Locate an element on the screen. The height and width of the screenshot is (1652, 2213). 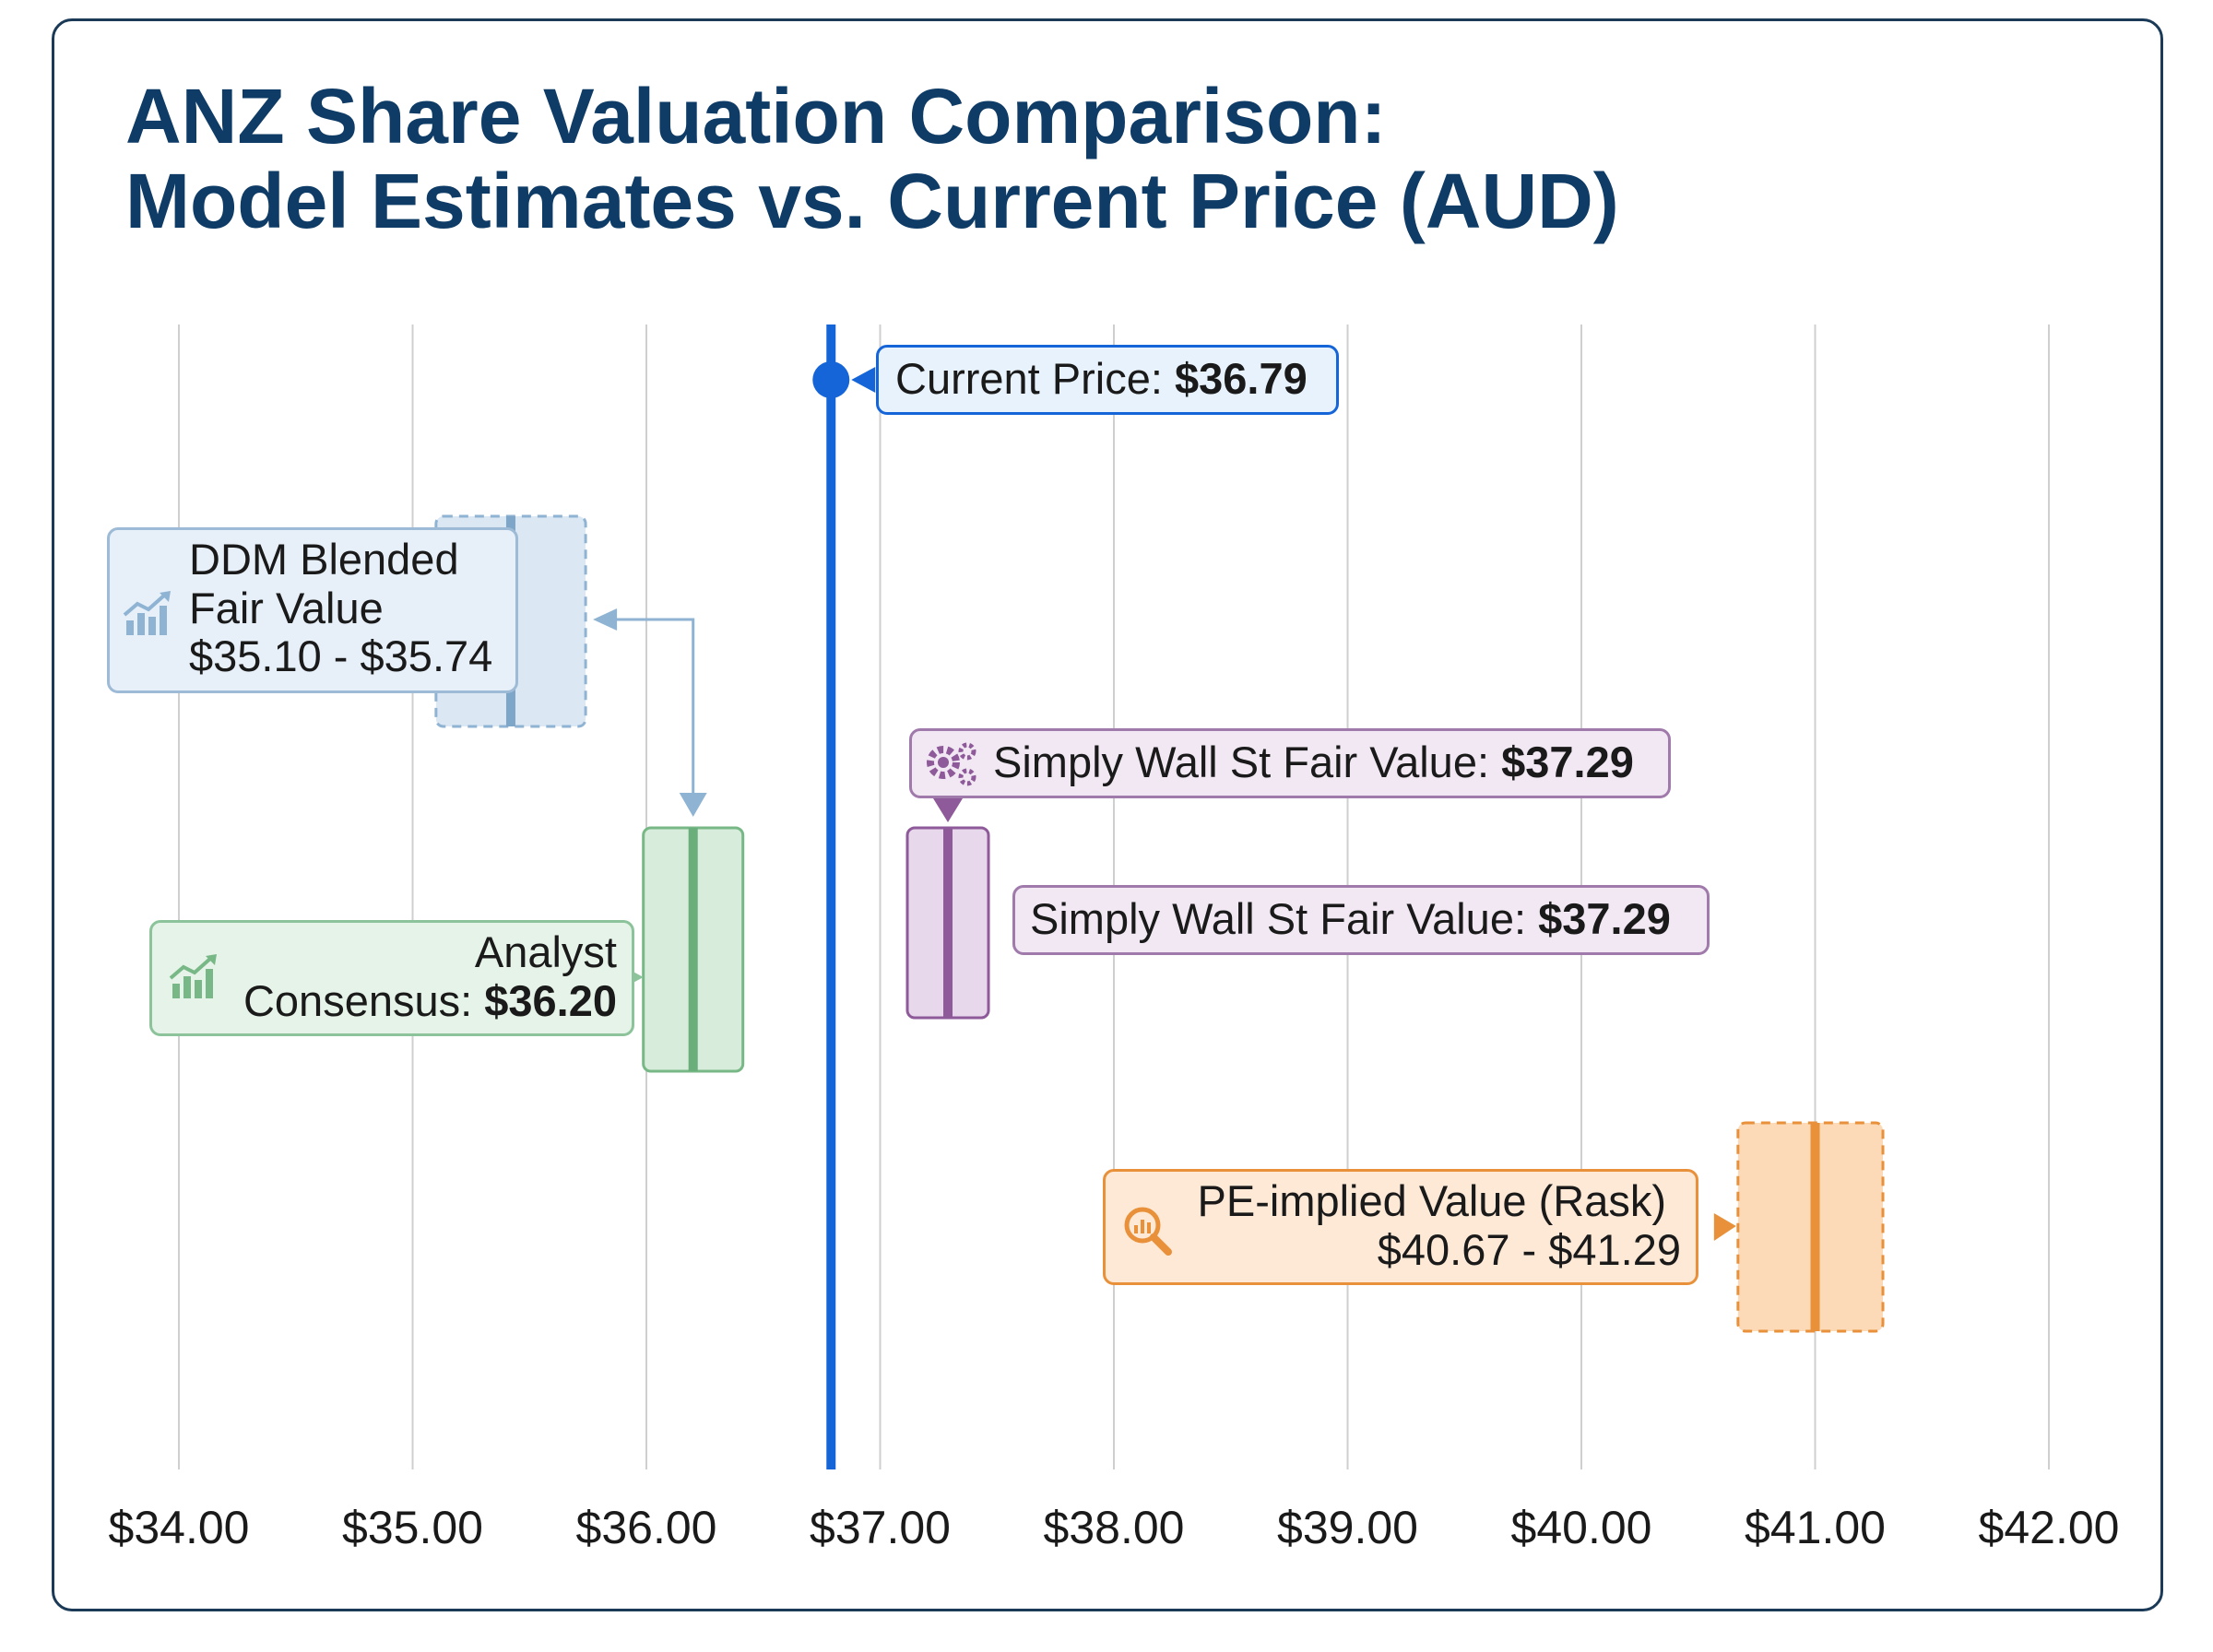
pe-implied-callout: PE-implied Value (Rask) $40.67 - $41.29 is located at coordinates (1400, 1227).